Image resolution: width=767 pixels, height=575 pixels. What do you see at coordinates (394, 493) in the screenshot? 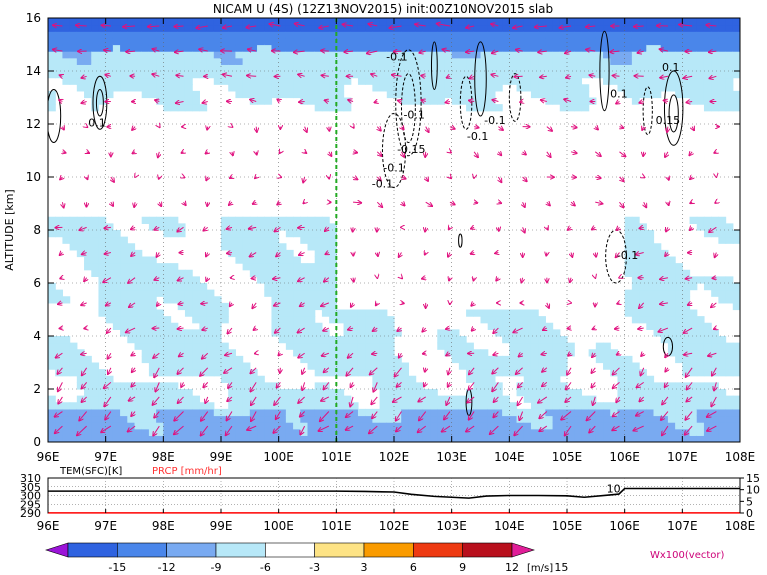
I see `series-line` at bounding box center [394, 493].